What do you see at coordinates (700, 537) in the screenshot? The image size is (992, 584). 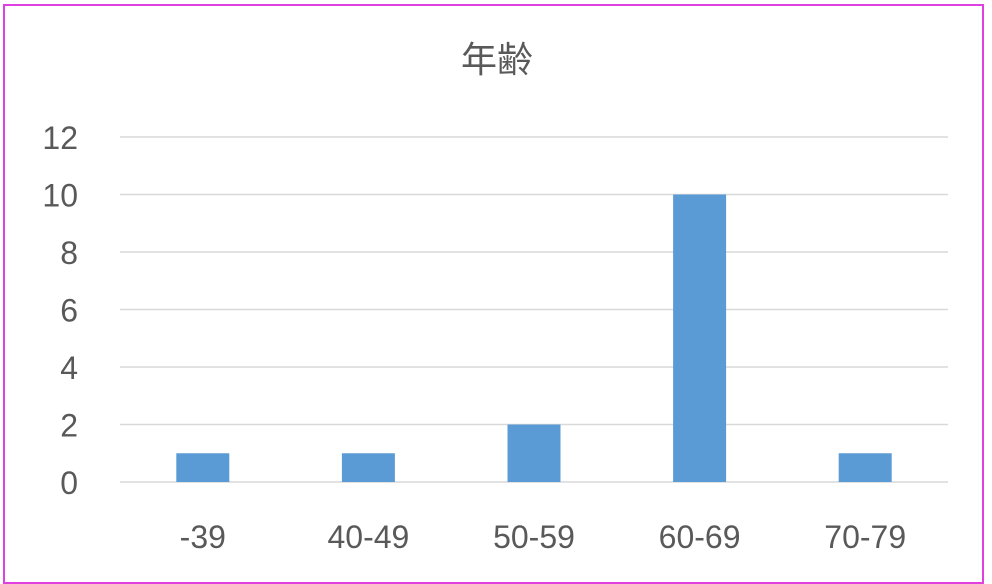 I see `x-tick-label: 60-69` at bounding box center [700, 537].